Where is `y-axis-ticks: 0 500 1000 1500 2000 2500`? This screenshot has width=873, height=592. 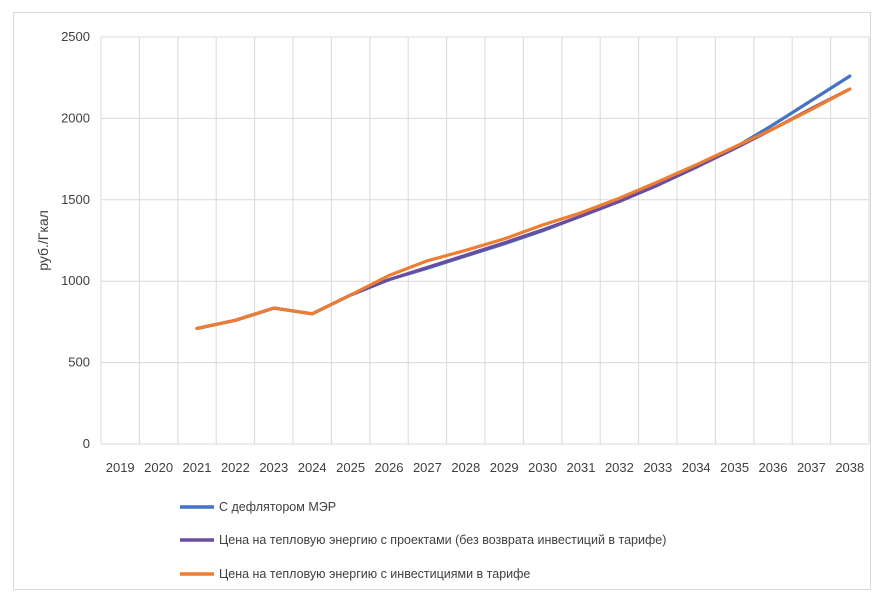
y-axis-ticks: 0 500 1000 1500 2000 2500 is located at coordinates (75, 240).